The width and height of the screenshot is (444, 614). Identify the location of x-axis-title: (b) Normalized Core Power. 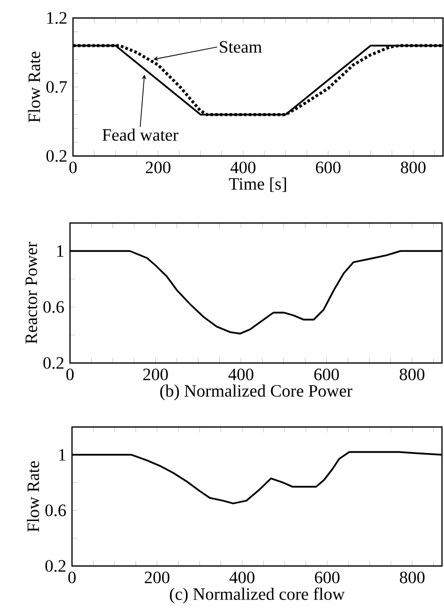
(256, 392).